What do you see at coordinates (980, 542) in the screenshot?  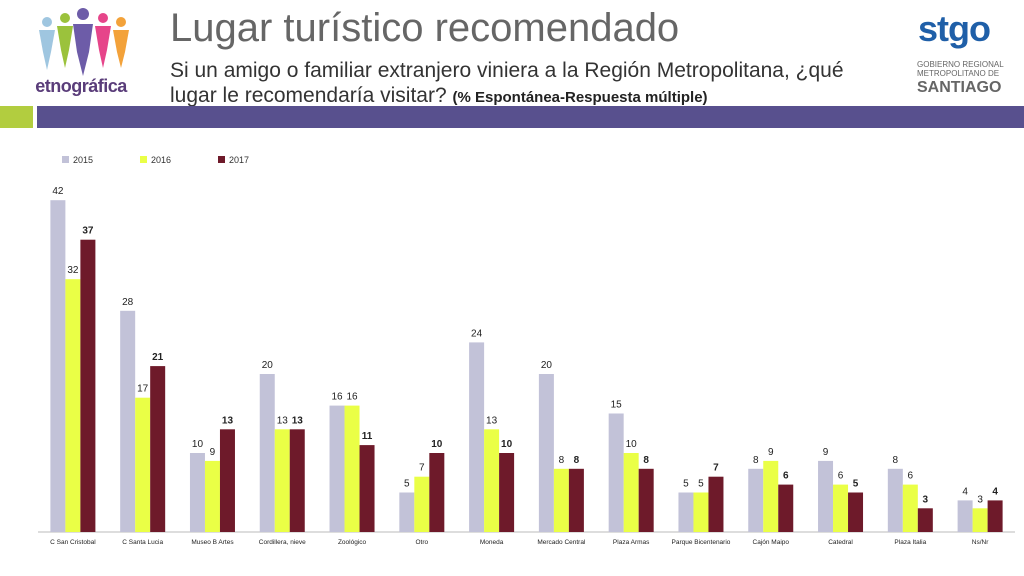 I see `category-label-13: Ns/Nr` at bounding box center [980, 542].